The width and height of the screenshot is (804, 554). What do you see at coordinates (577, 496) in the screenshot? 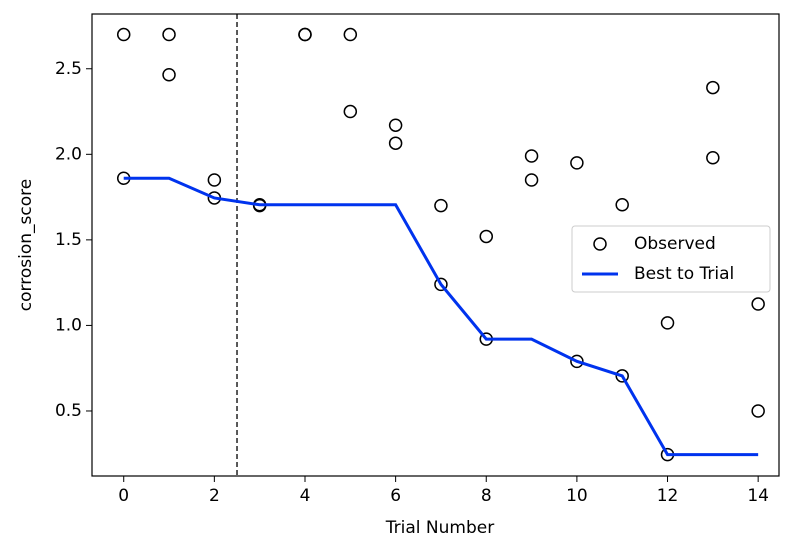
I see `x-tick-label: 10` at bounding box center [577, 496].